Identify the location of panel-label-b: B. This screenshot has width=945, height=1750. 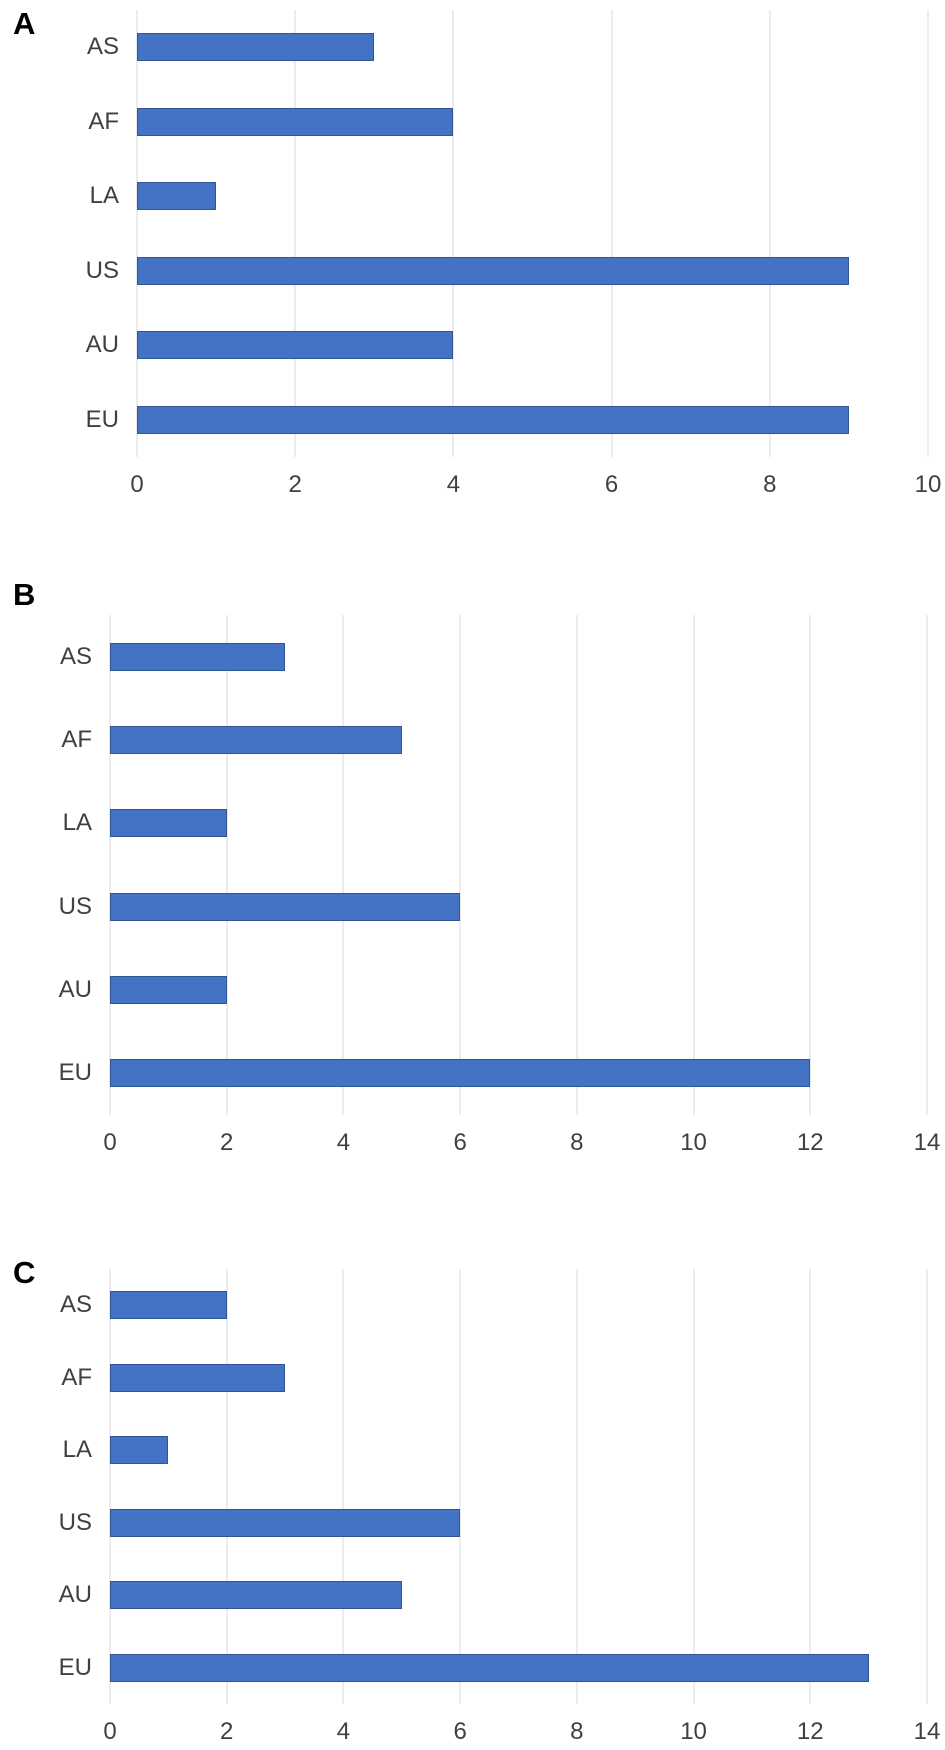
(24, 594).